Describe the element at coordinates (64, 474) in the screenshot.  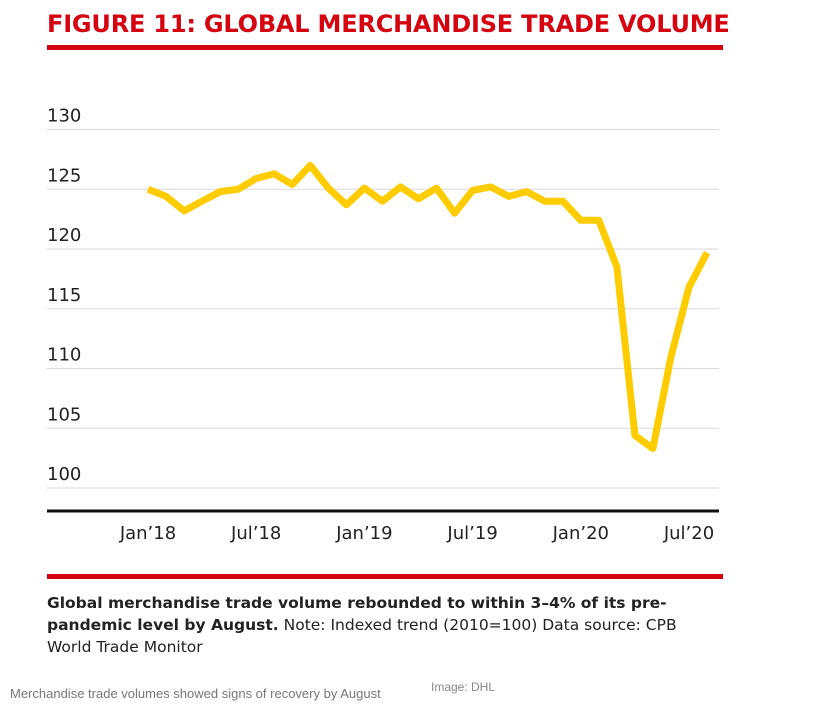
I see `y-tick-label: 100` at that location.